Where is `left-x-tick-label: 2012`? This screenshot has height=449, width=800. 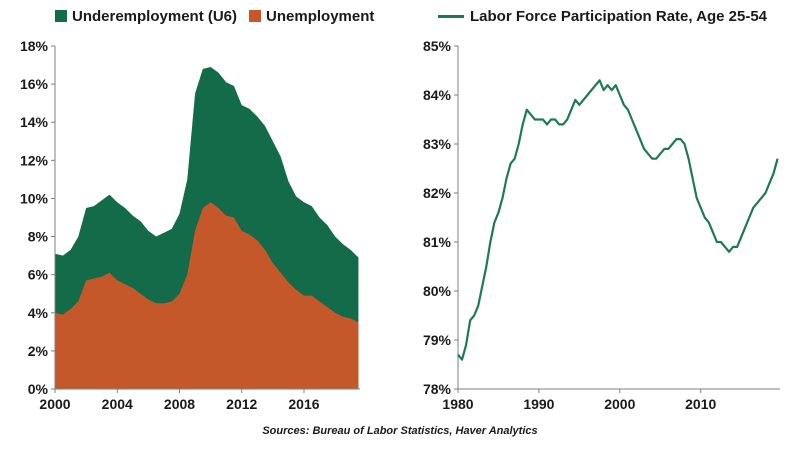
left-x-tick-label: 2012 is located at coordinates (241, 404).